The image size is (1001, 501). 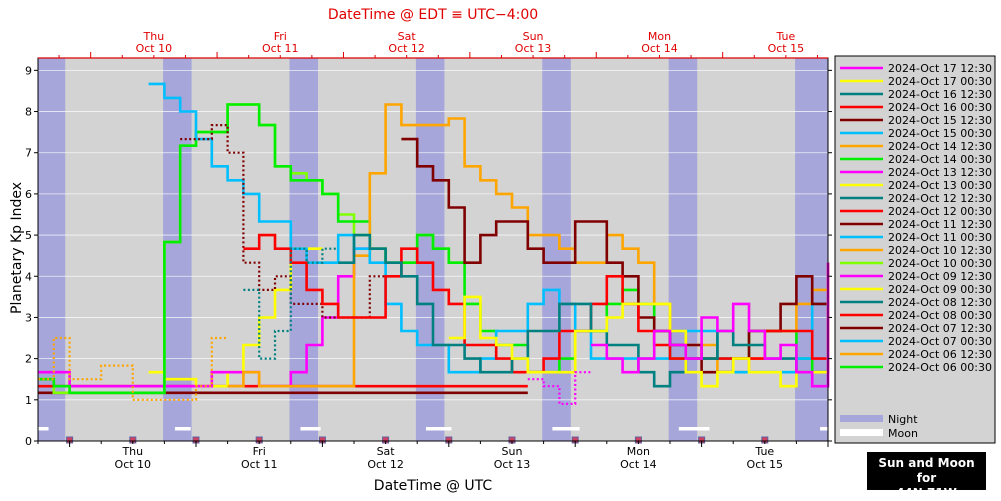 What do you see at coordinates (940, 81) in the screenshot?
I see `legend-entry-label: 2024-Oct 17 00:30` at bounding box center [940, 81].